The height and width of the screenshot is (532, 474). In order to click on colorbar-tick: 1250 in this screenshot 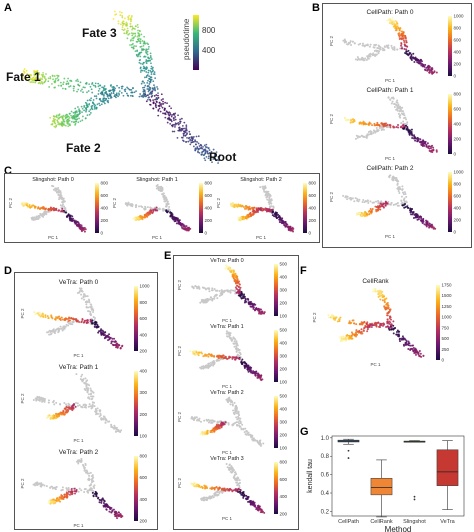, I will do `click(447, 306)`.